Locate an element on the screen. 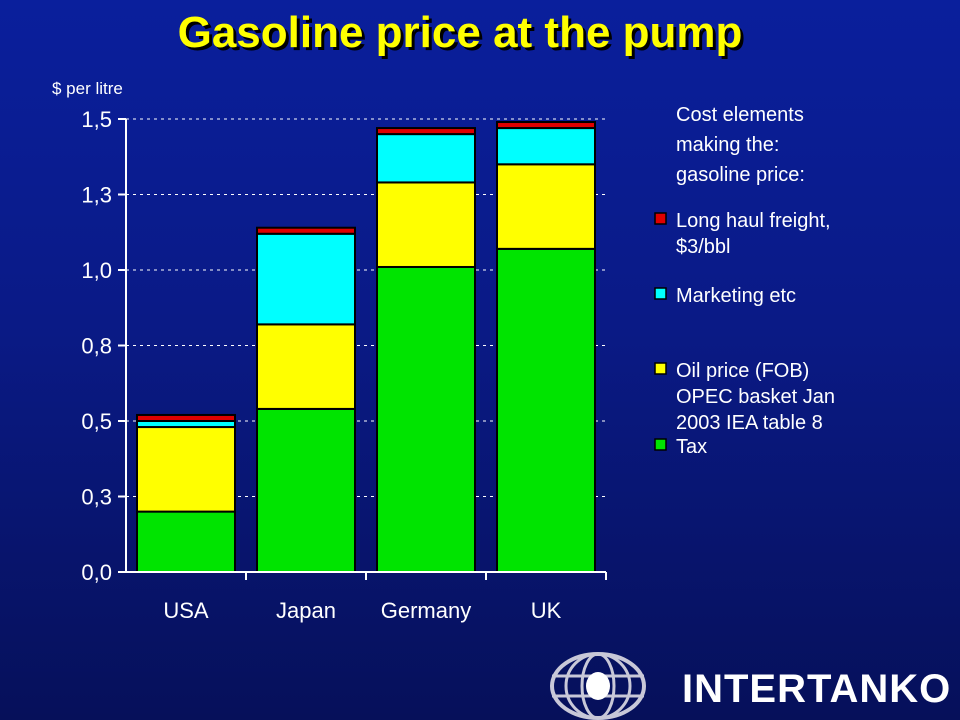 The width and height of the screenshot is (960, 720). x-tick-label: USA is located at coordinates (186, 610).